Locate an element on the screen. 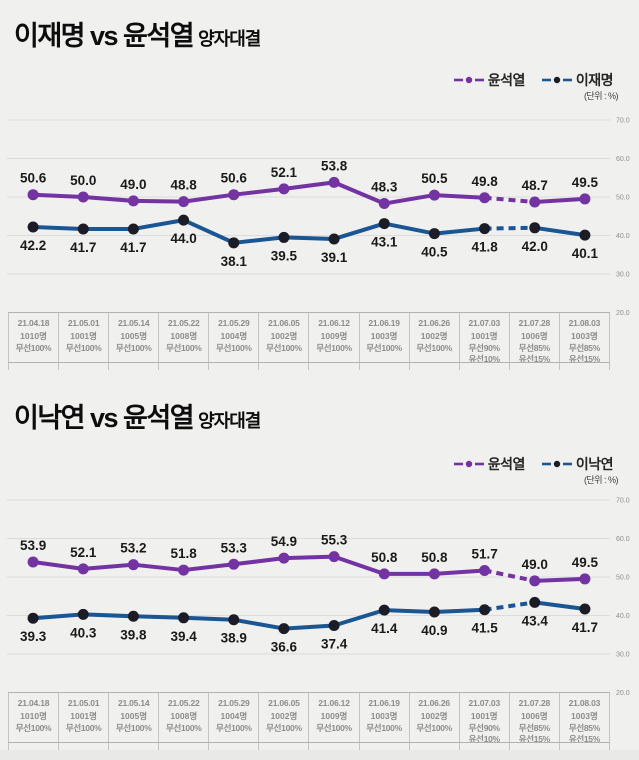 Image resolution: width=639 pixels, height=760 pixels. value-label: 51.7 is located at coordinates (484, 553).